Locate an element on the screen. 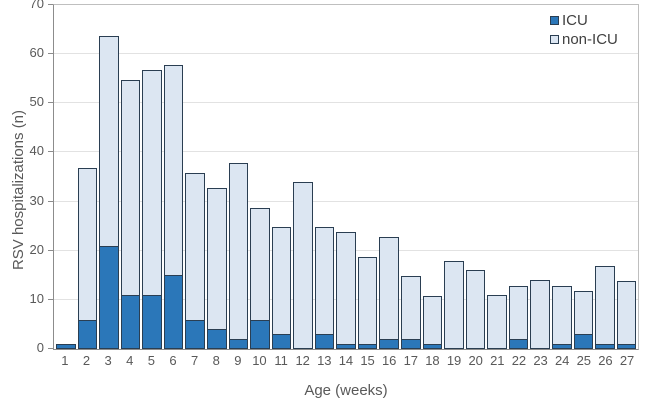 The image size is (646, 408). y-tick-label-20: 20 is located at coordinates (36, 249).